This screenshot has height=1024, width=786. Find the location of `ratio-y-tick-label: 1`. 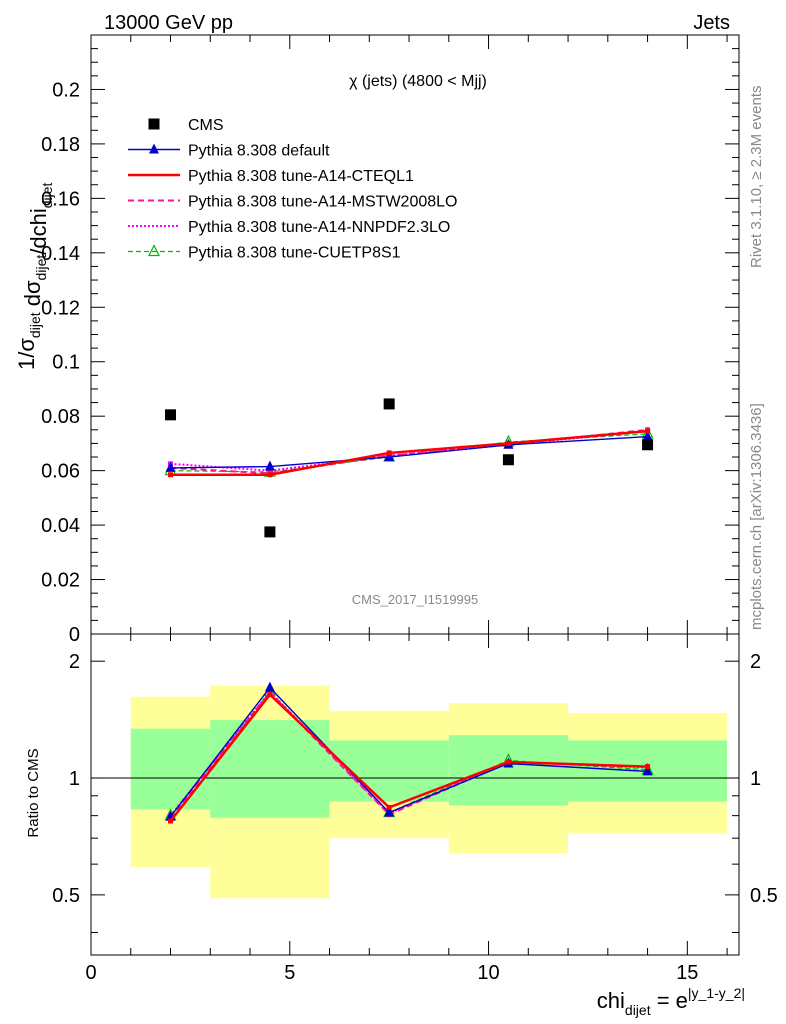

ratio-y-tick-label: 1 is located at coordinates (74, 779).